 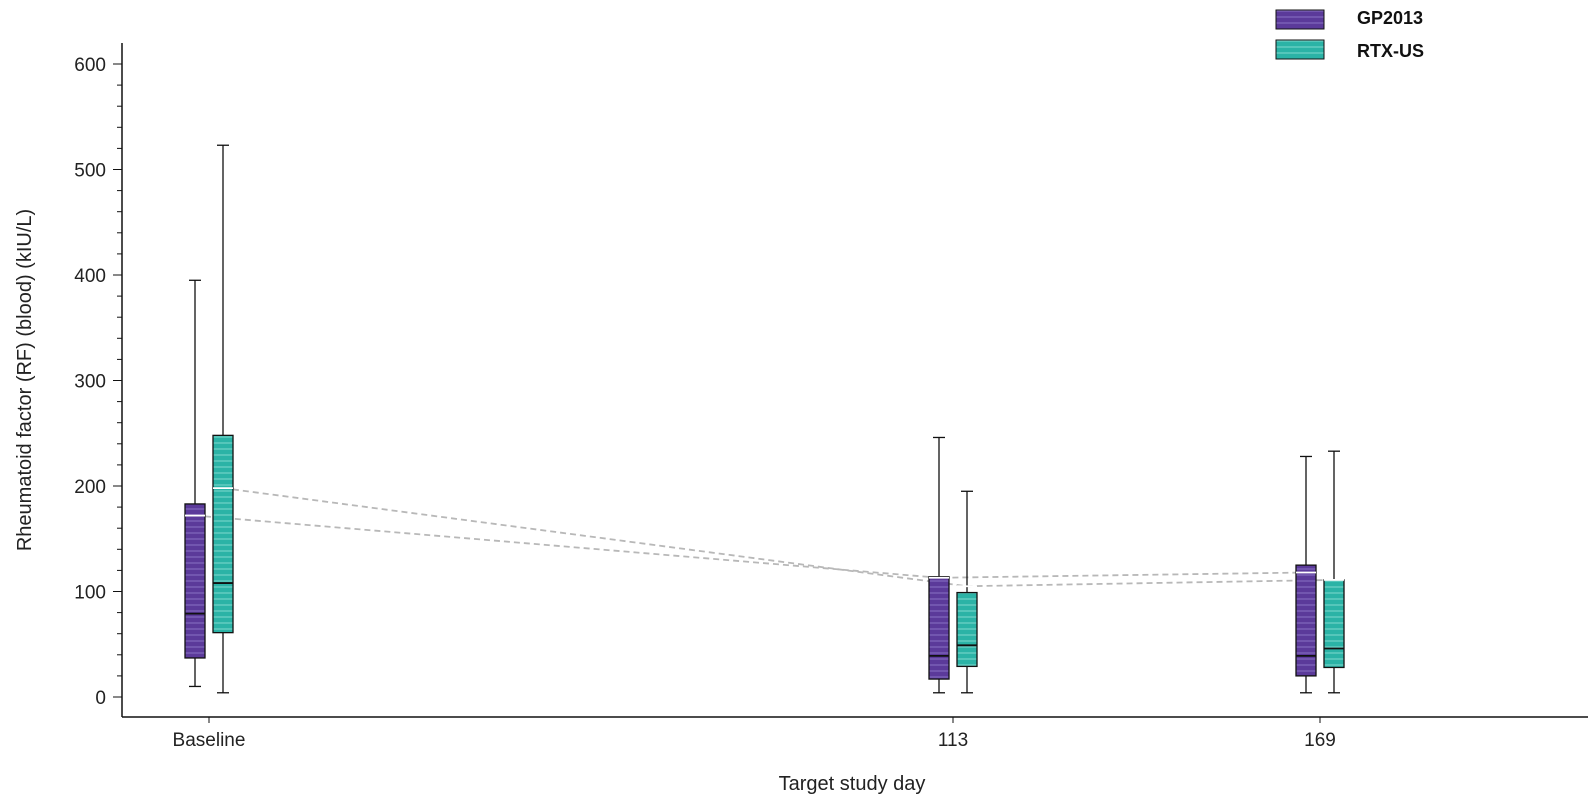 What do you see at coordinates (750, 546) in the screenshot?
I see `mean-connector-gp2013` at bounding box center [750, 546].